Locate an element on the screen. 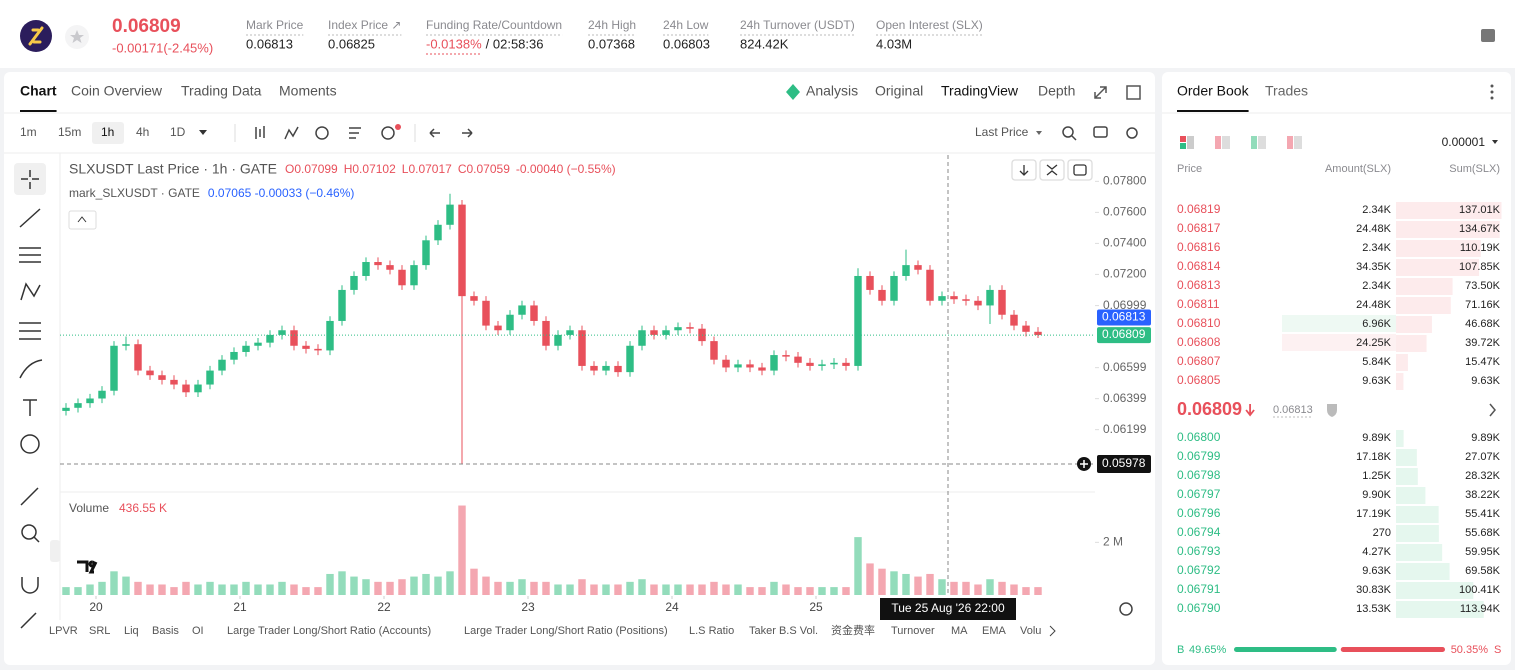 This screenshot has height=670, width=1515. sell-bar is located at coordinates (1392, 649).